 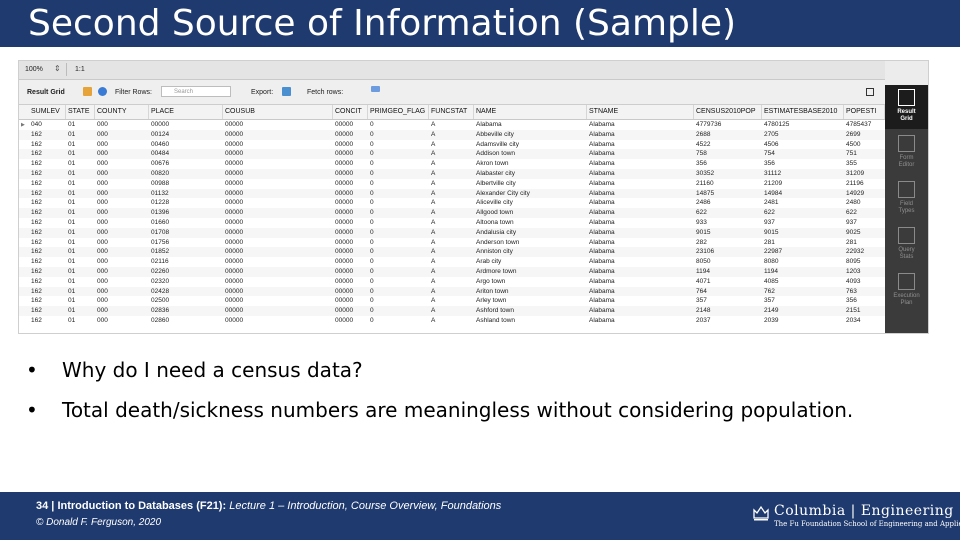 I want to click on table-cell: 00820, so click(x=160, y=173).